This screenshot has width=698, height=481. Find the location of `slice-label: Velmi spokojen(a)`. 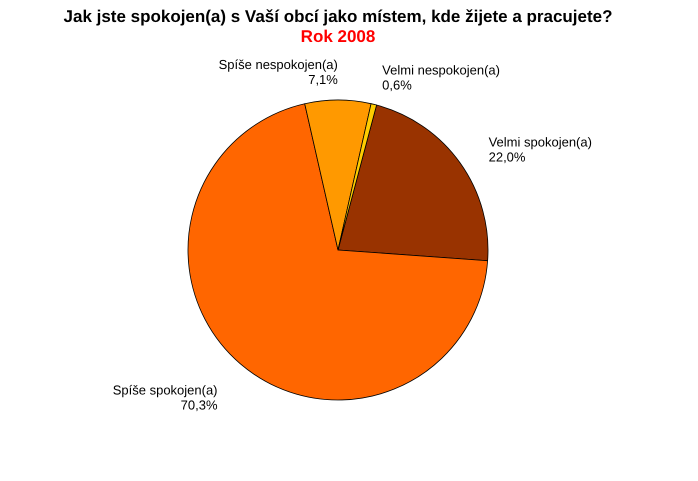

slice-label: Velmi spokojen(a) is located at coordinates (540, 142).